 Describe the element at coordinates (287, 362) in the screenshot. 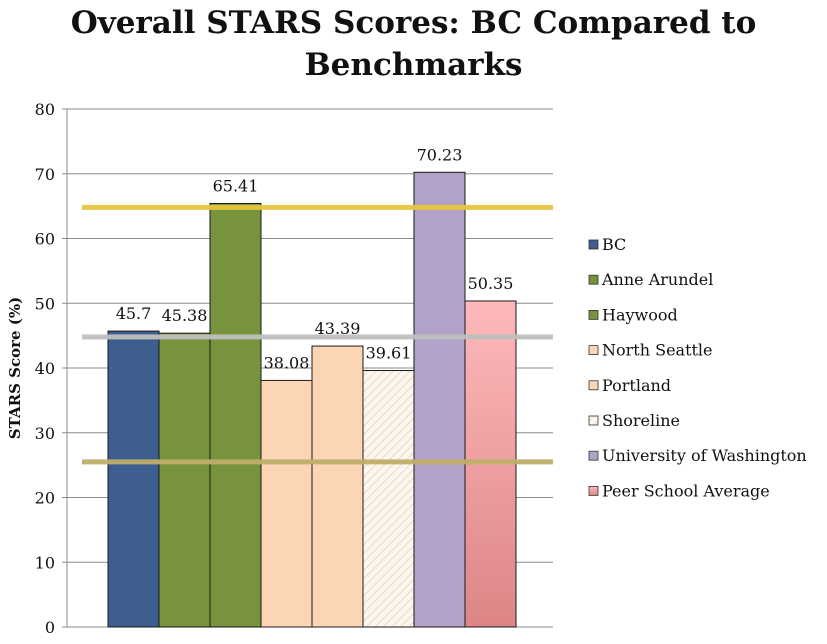

I see `data-label: 38.08` at that location.